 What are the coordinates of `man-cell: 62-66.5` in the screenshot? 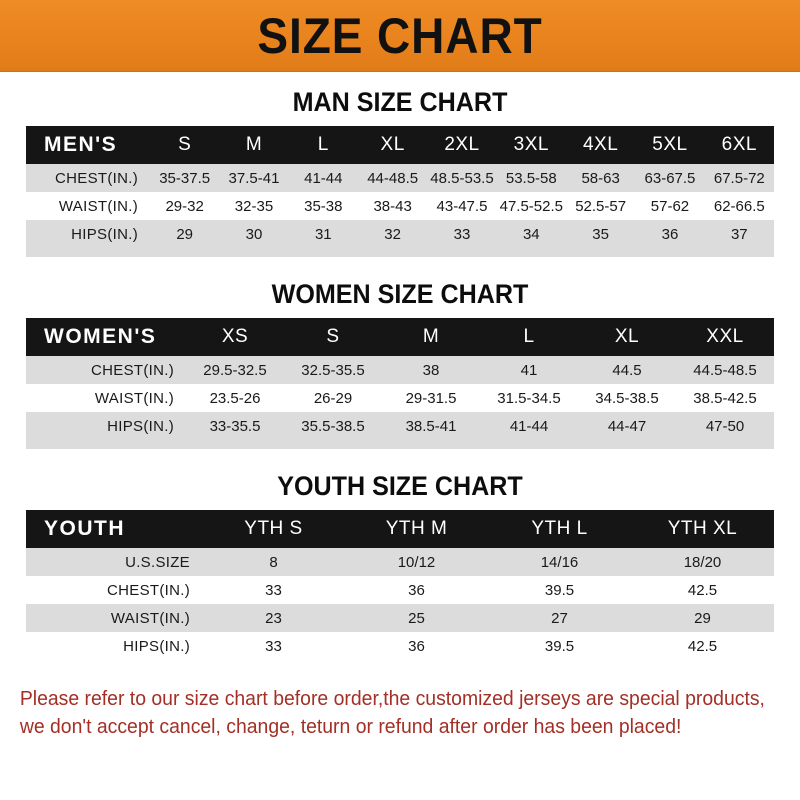 It's located at (739, 206).